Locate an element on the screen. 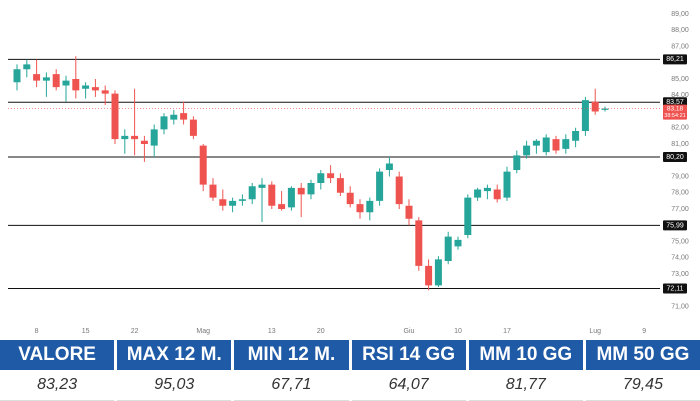 This screenshot has height=401, width=700. x-tick-label: Lug is located at coordinates (595, 331).